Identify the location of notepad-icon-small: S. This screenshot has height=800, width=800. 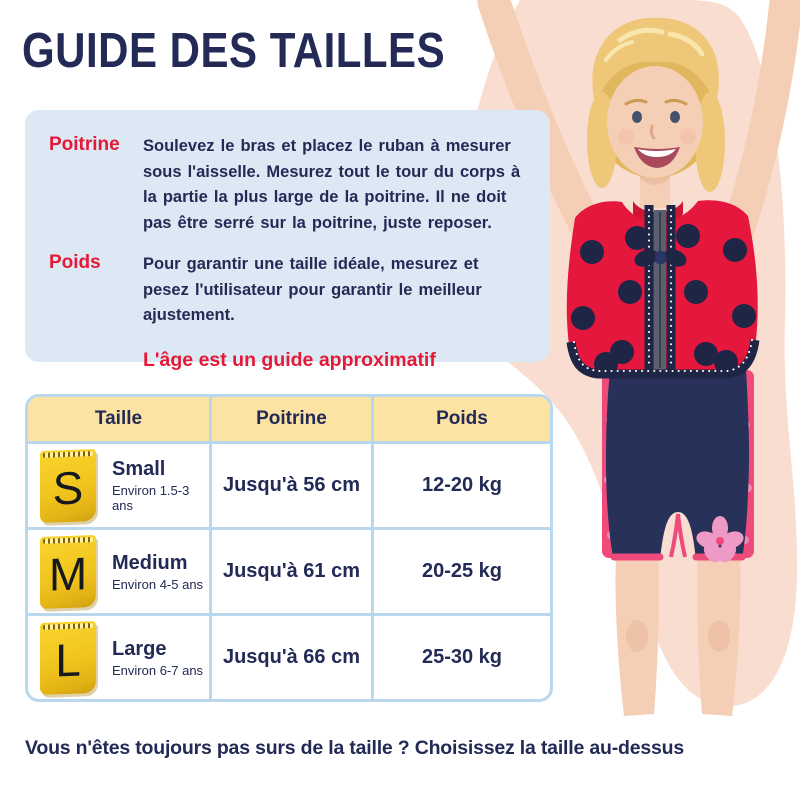
(68, 485).